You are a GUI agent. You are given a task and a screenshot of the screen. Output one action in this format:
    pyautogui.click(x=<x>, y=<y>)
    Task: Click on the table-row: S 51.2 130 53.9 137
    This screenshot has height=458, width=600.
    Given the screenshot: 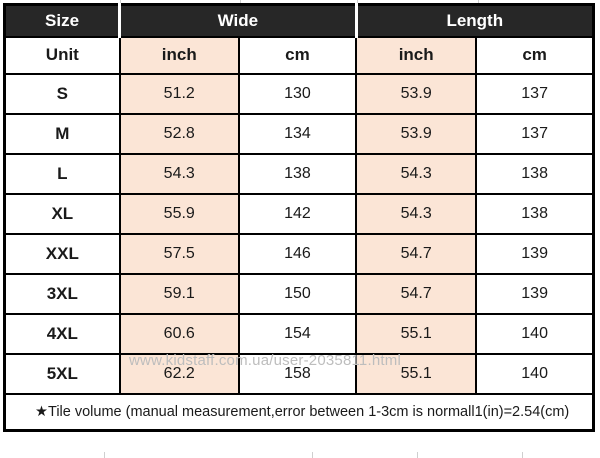 What is the action you would take?
    pyautogui.click(x=299, y=93)
    